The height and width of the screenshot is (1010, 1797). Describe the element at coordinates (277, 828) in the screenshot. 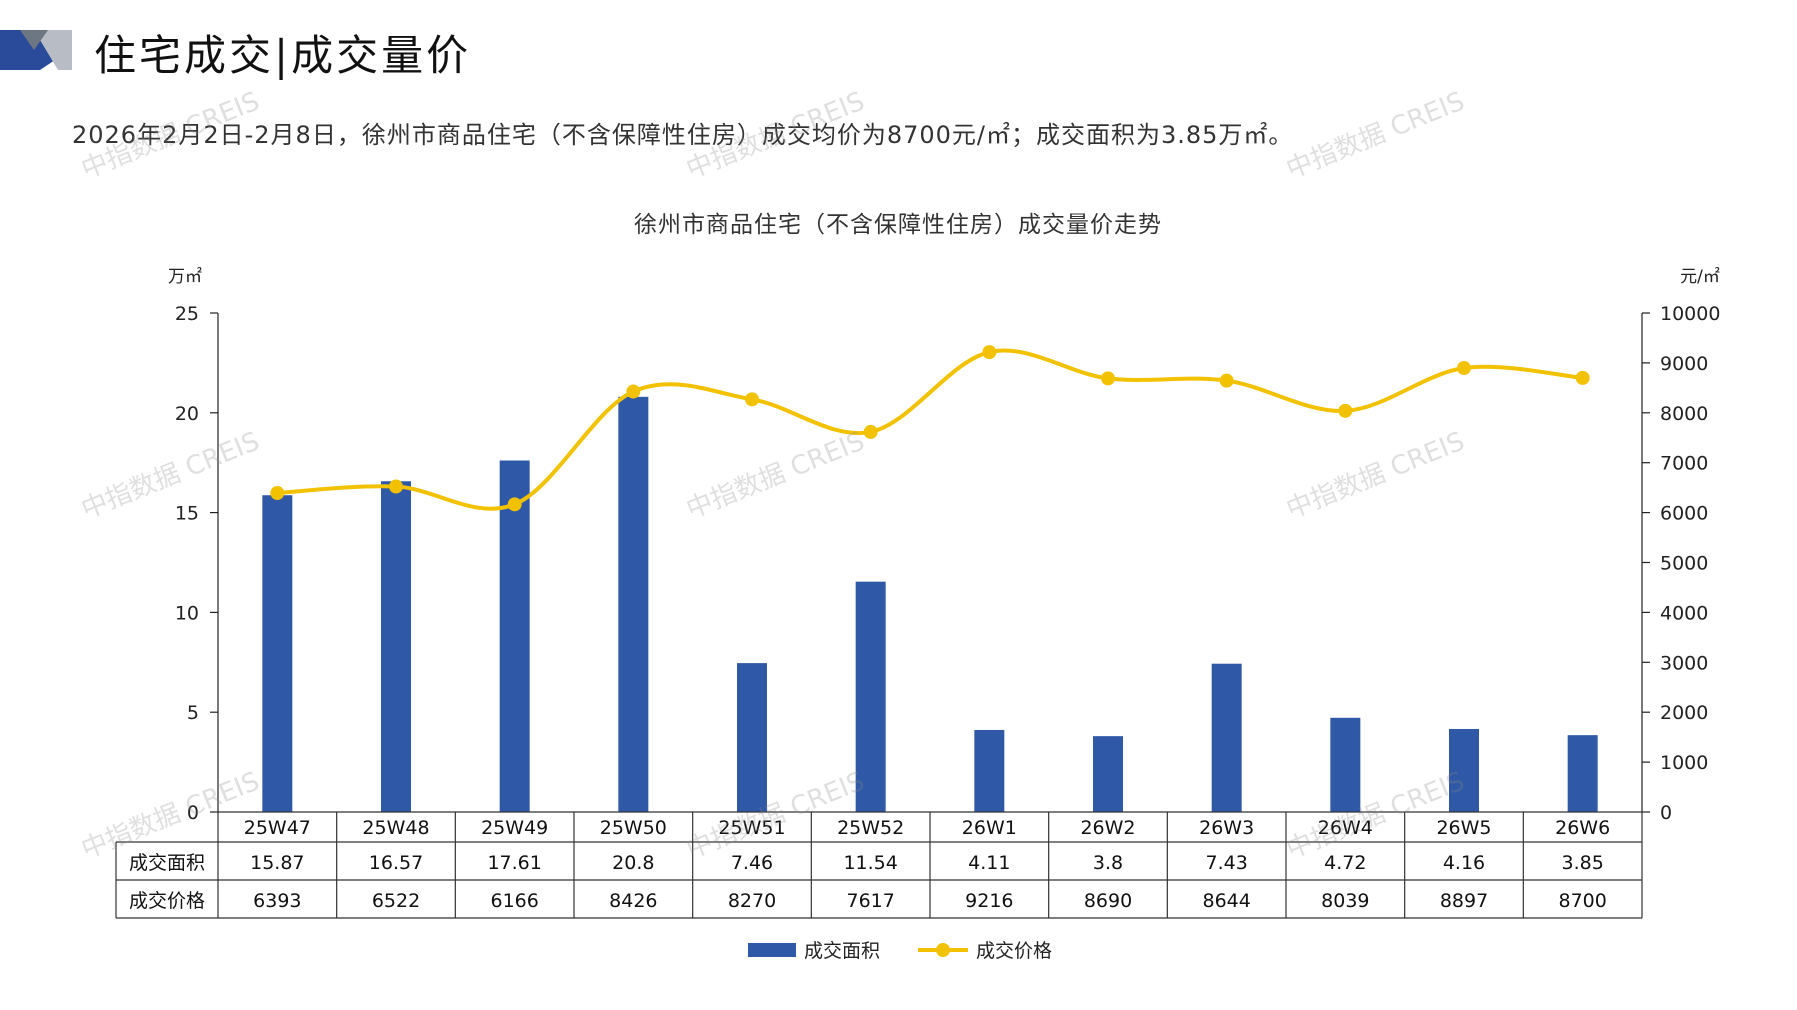

I see `category-label: 25W47` at that location.